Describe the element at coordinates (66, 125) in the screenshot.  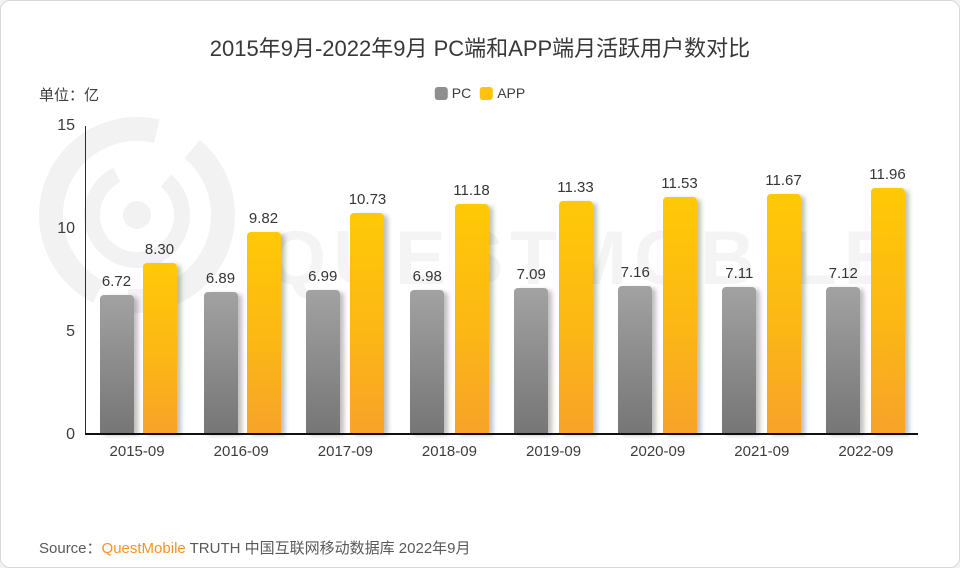
I see `y-tick-15: 15` at that location.